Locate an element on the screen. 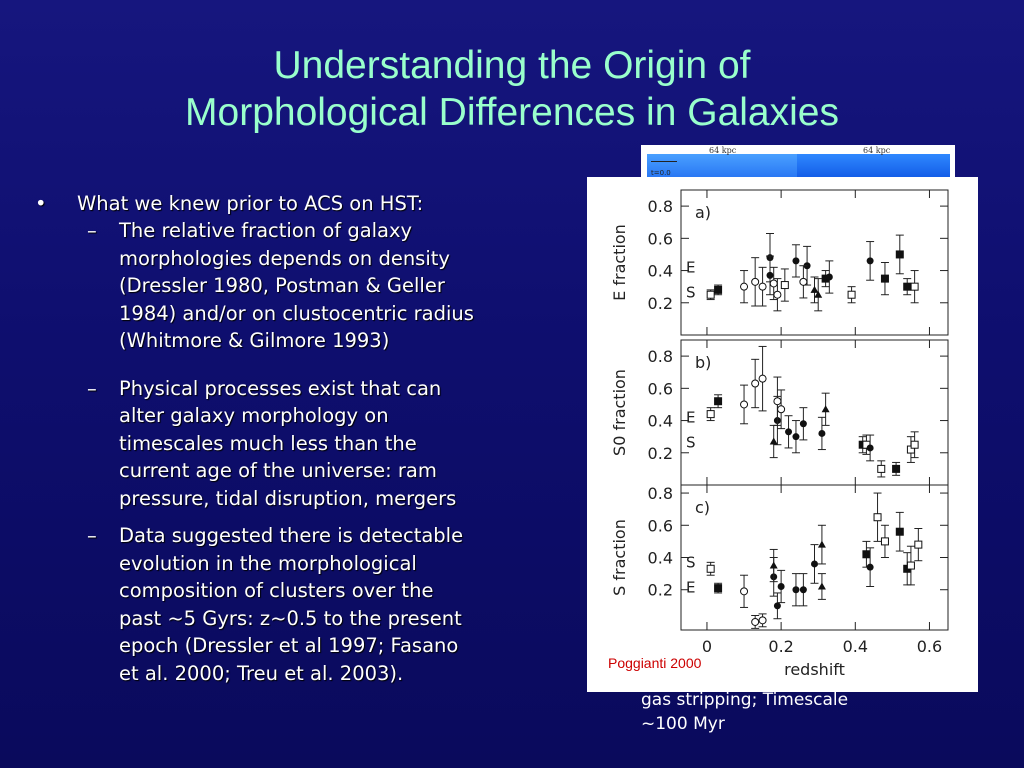 The height and width of the screenshot is (768, 1024). caption-line: ~100 Myr is located at coordinates (683, 724).